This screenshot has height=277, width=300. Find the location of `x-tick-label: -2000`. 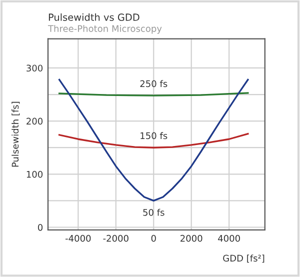

x-tick-label: -2000 is located at coordinates (115, 238).